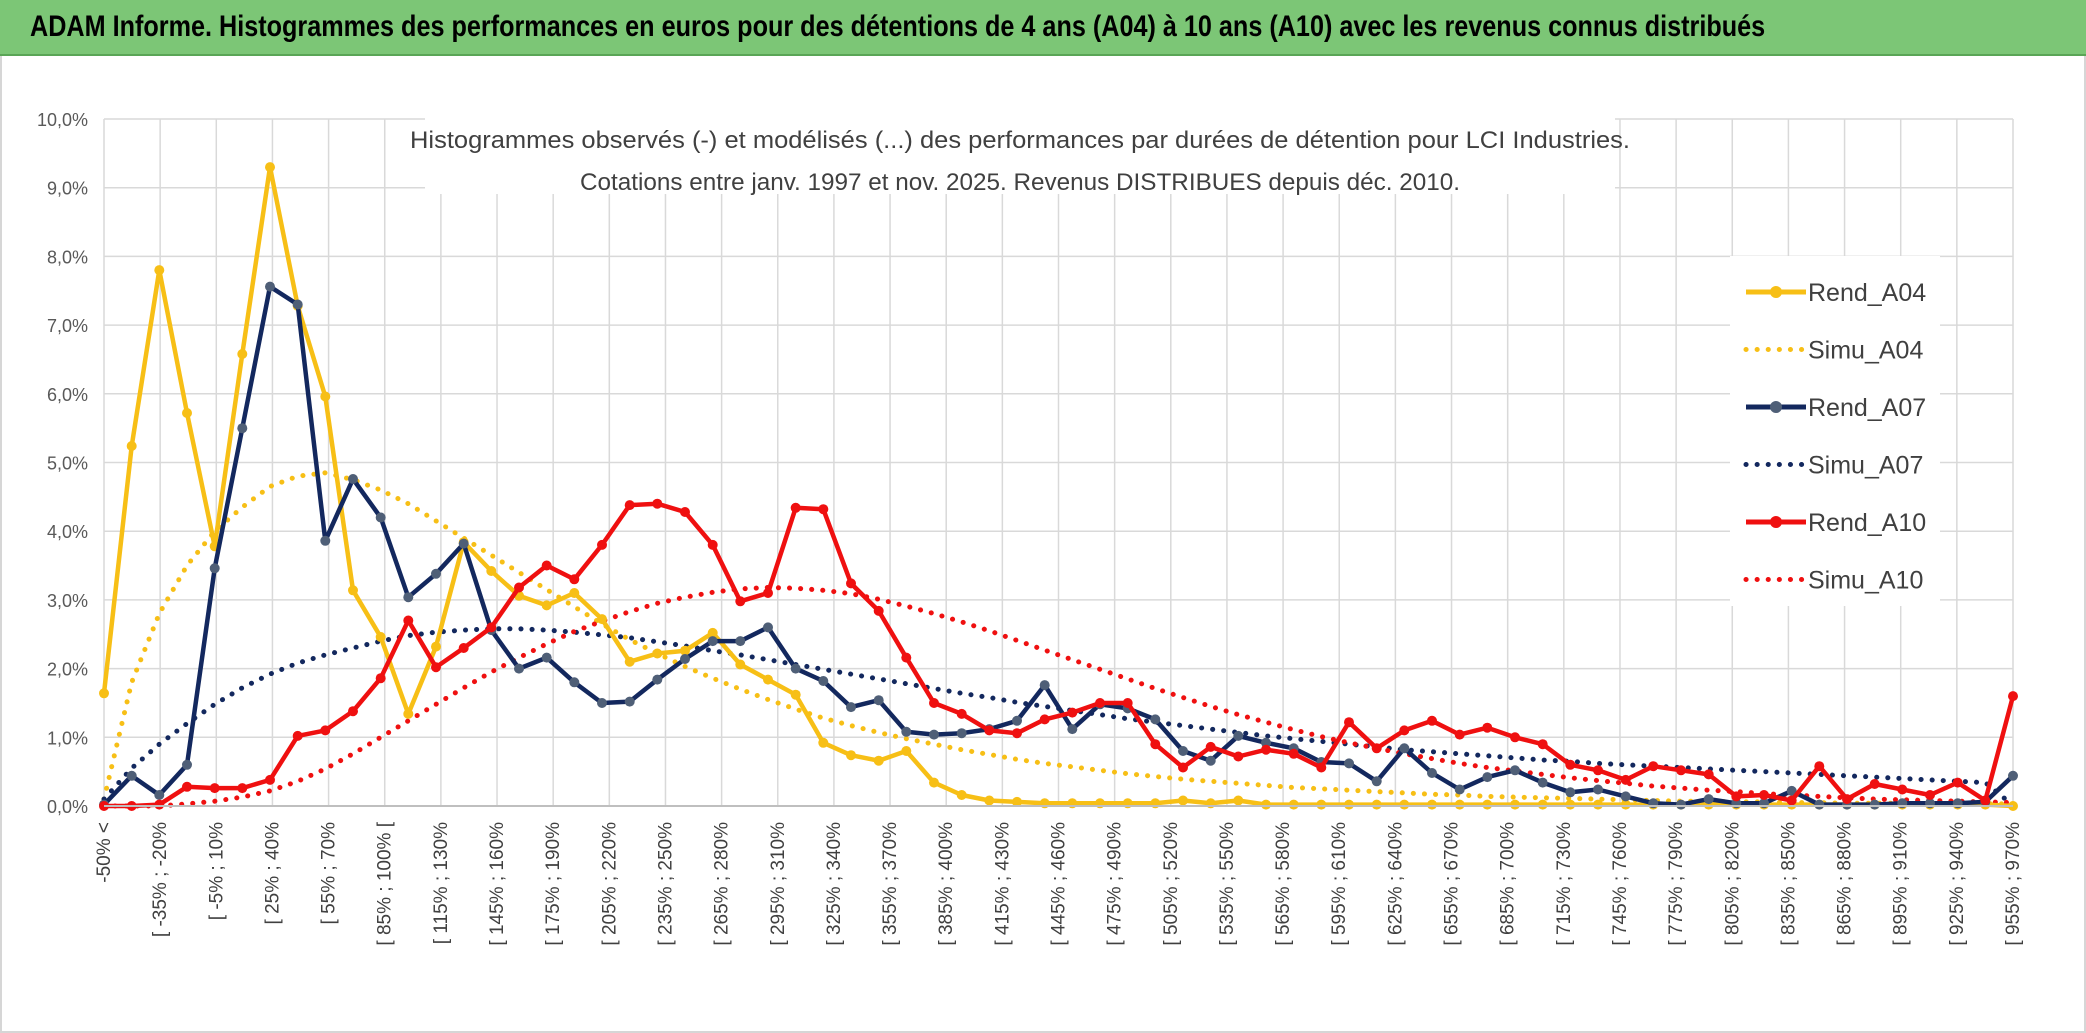 This screenshot has width=2086, height=1033. I want to click on y-tick-label: 4,0%, so click(67, 532).